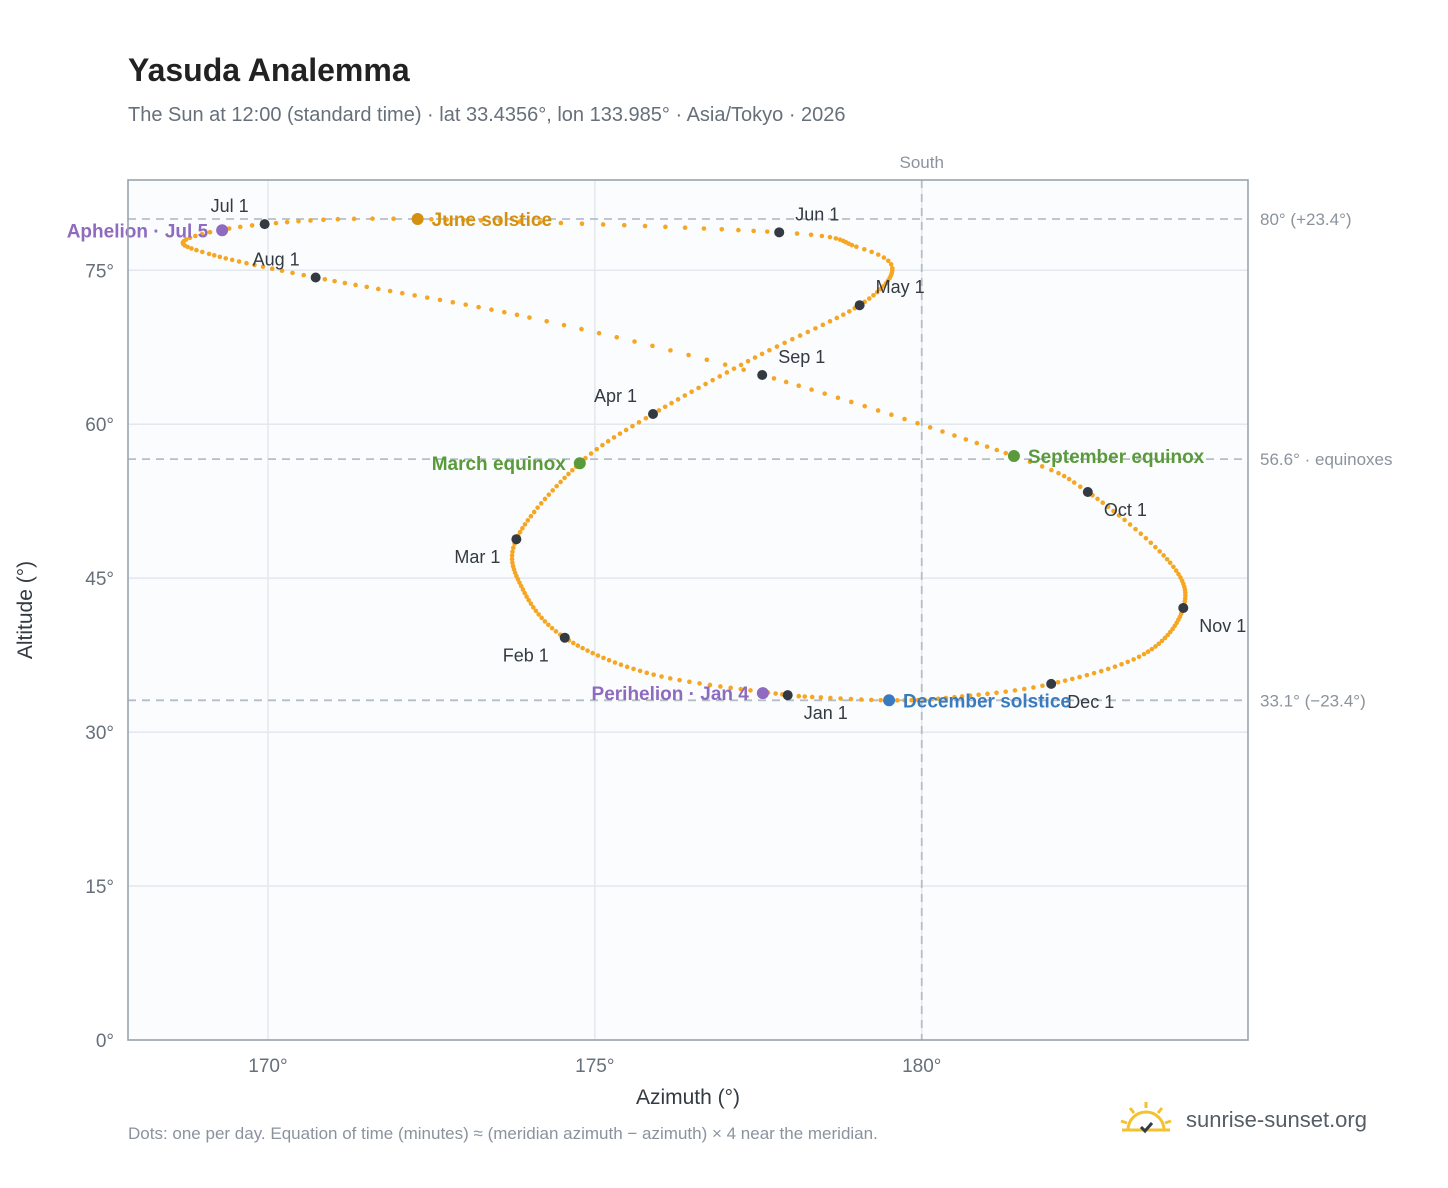 The width and height of the screenshot is (1448, 1188). Describe the element at coordinates (99, 733) in the screenshot. I see `y-tick-label: 30°` at that location.